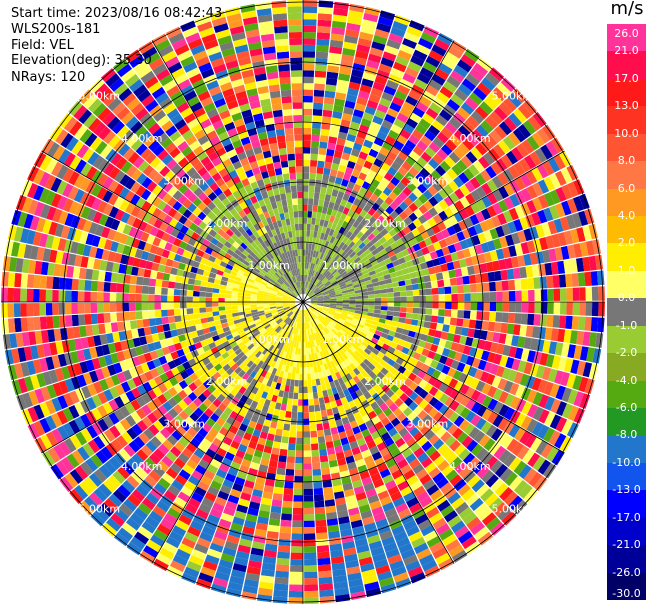 This screenshot has height=607, width=647. Describe the element at coordinates (42, 45) in the screenshot. I see `field-label: Field: VEL` at that location.